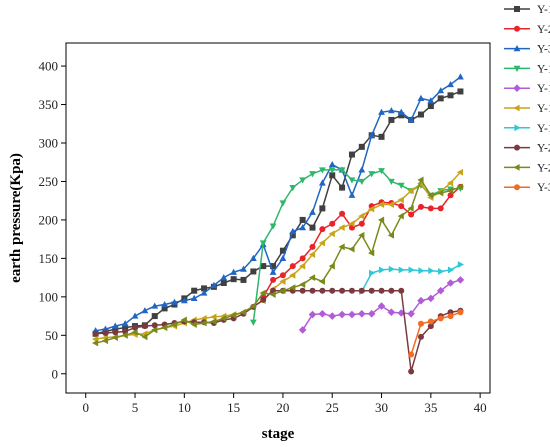 The image size is (550, 447). Describe the element at coordinates (49, 181) in the screenshot. I see `y-tick-label: 250` at that location.